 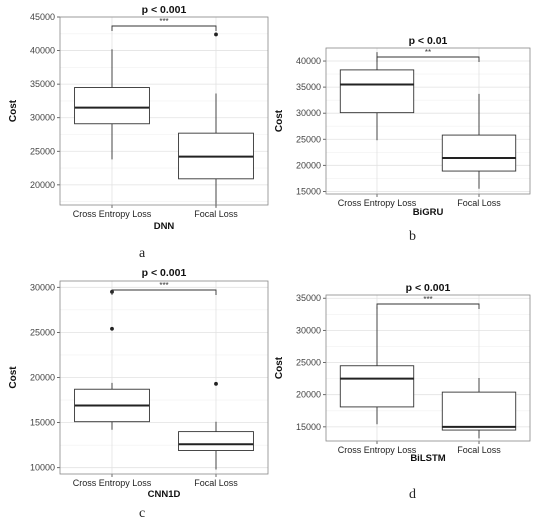 What do you see at coordinates (412, 236) in the screenshot?
I see `panel-letter-b: b` at bounding box center [412, 236].